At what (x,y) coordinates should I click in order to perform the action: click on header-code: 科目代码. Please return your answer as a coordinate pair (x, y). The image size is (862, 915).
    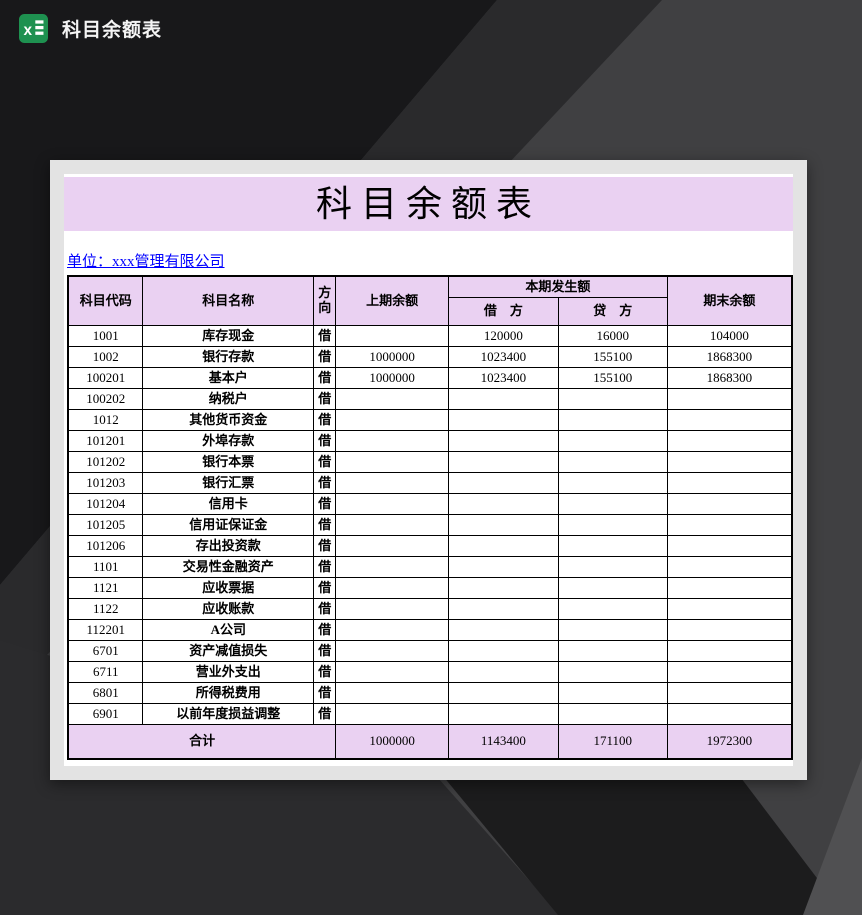
    Looking at the image, I should click on (105, 300).